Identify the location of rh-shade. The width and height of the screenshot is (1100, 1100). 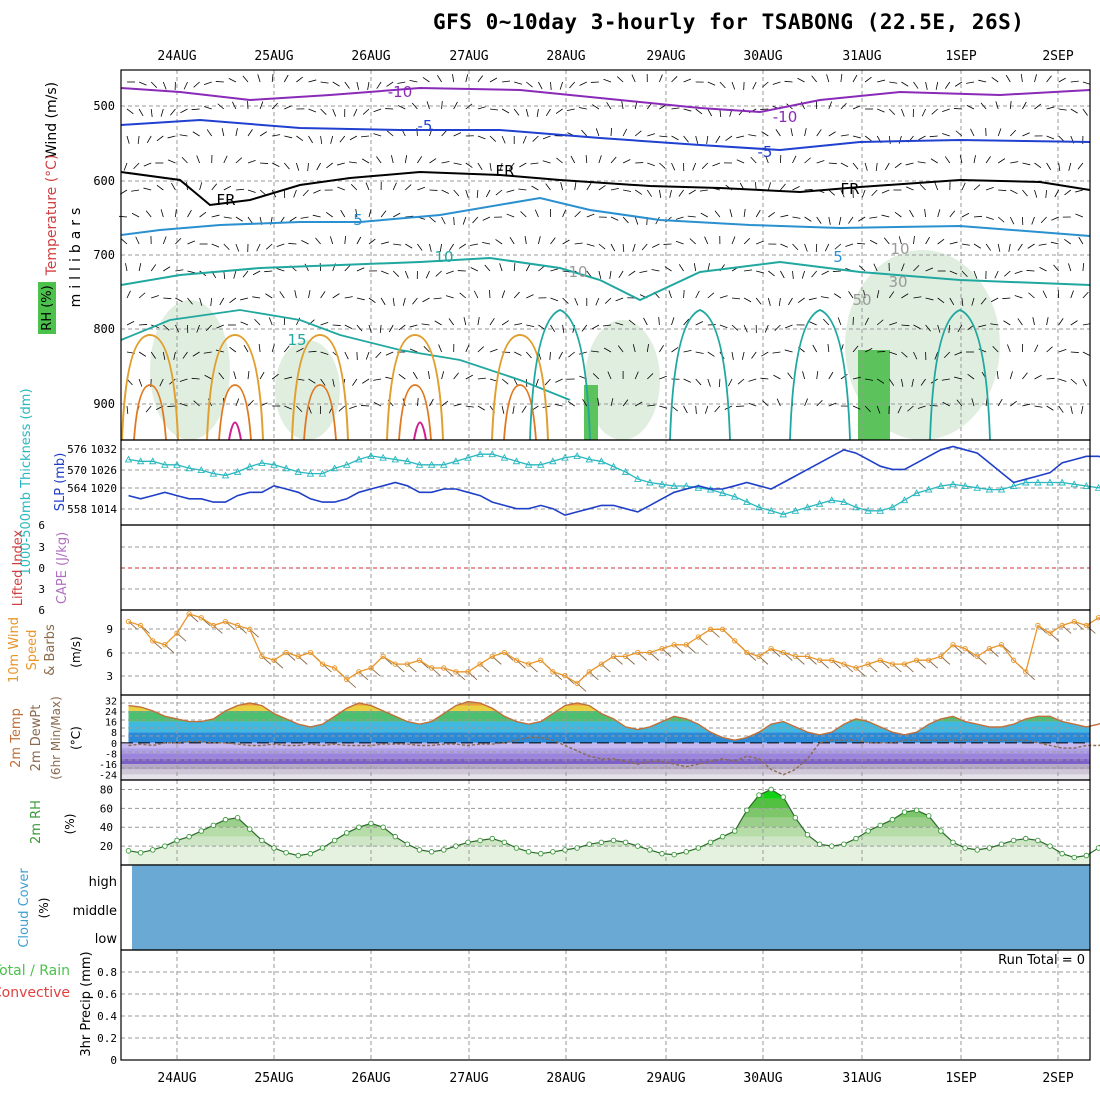
(190, 370).